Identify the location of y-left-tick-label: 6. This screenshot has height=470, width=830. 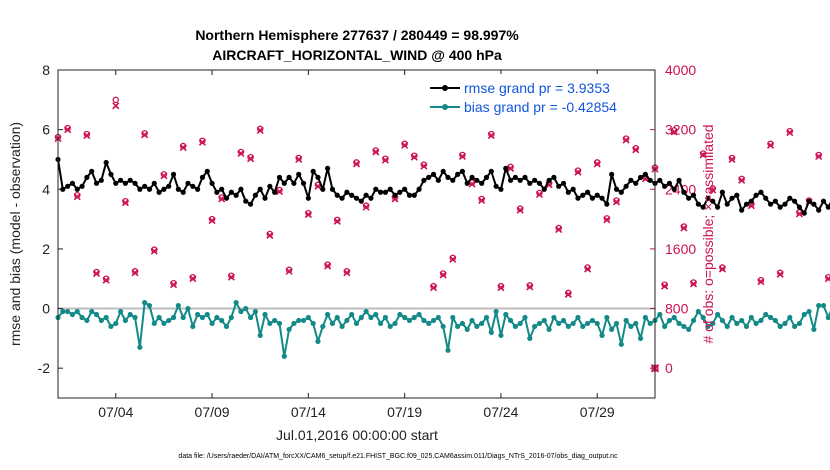
(46, 130).